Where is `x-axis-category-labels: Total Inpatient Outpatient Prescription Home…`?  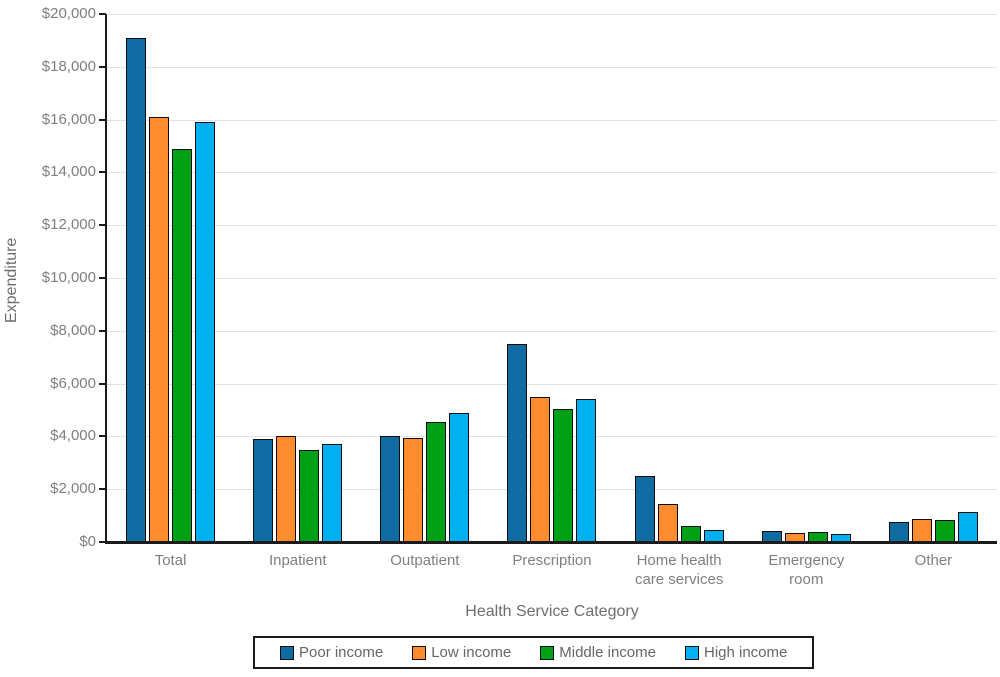 x-axis-category-labels: Total Inpatient Outpatient Prescription Home… is located at coordinates (552, 570).